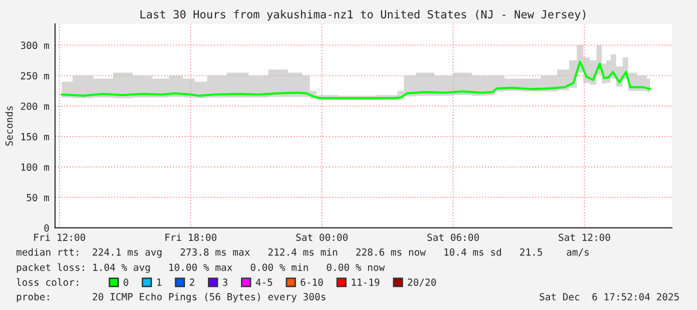 The width and height of the screenshot is (697, 310). What do you see at coordinates (322, 237) in the screenshot?
I see `x-tick-label: Sat 00:00` at bounding box center [322, 237].